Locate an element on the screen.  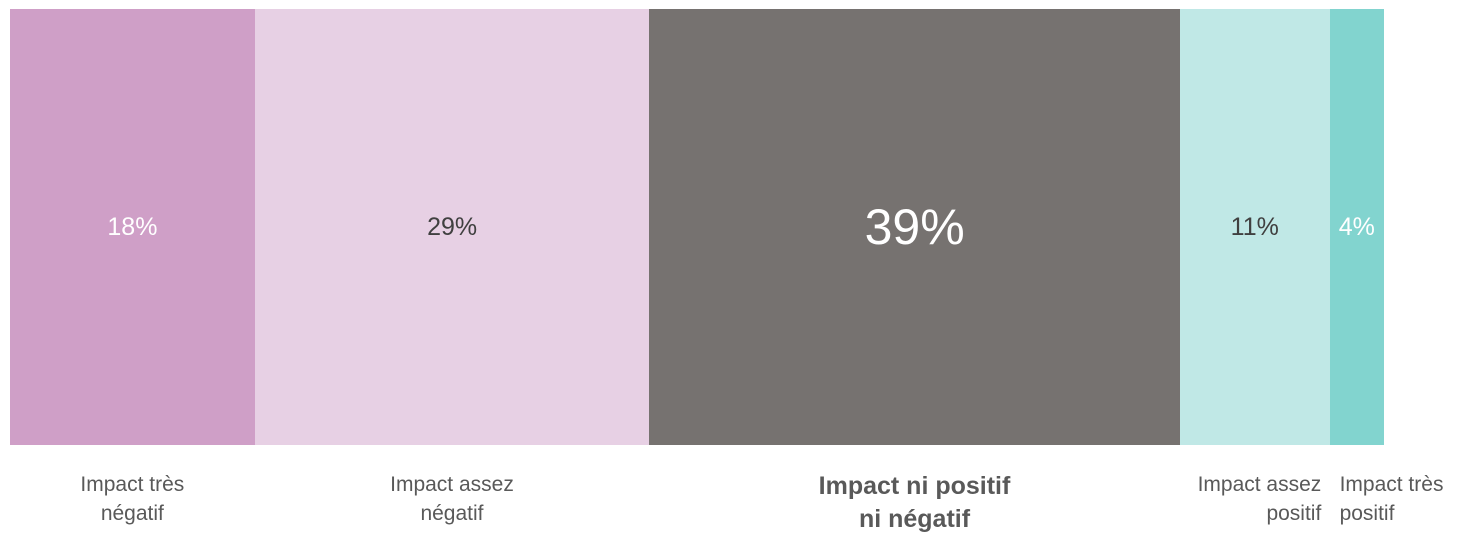
value-label-impact-tr-s-positif: 4% is located at coordinates (1356, 226).